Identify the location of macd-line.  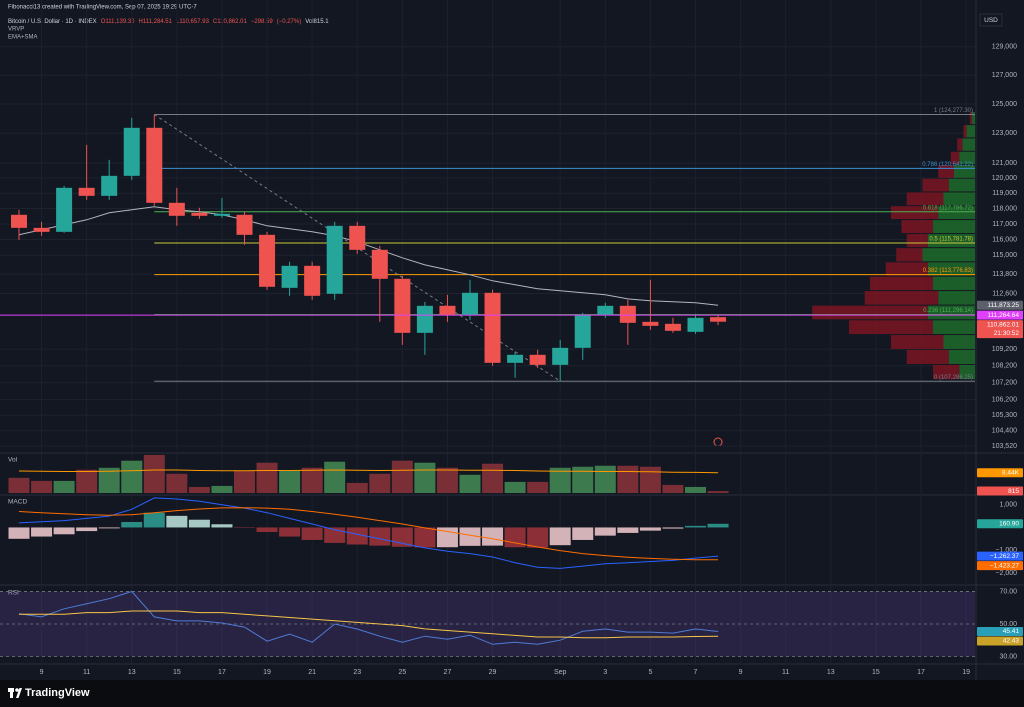
(368, 533).